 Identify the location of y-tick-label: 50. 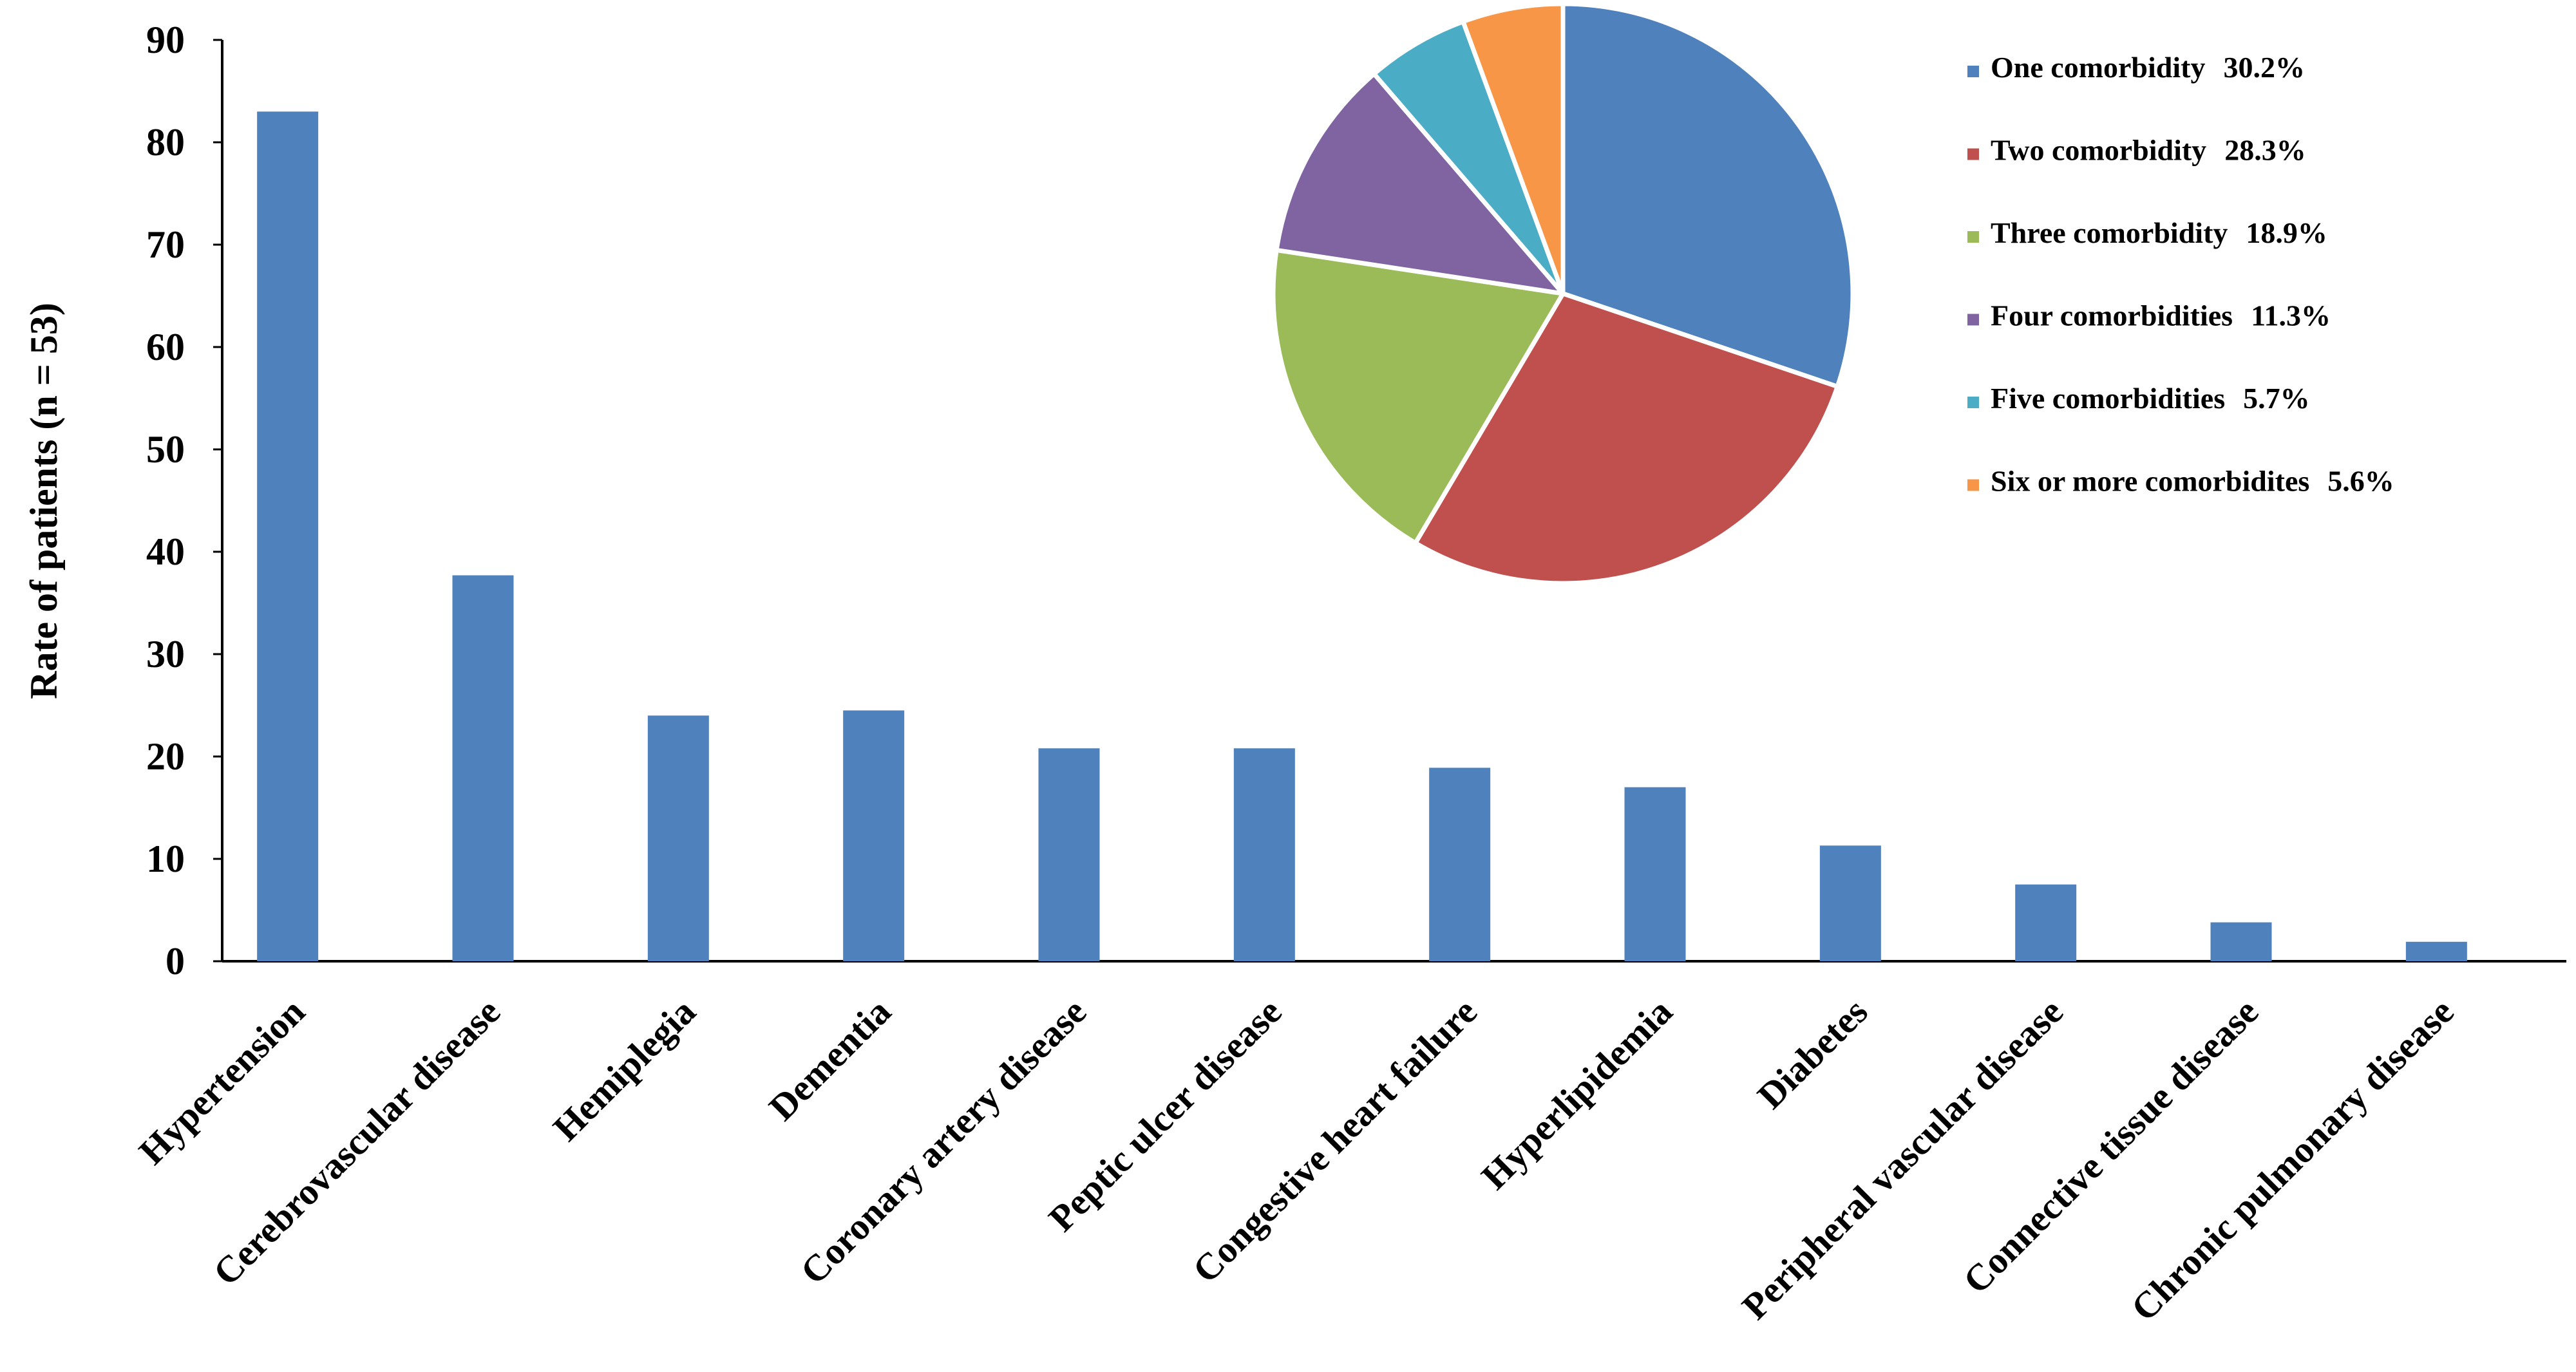
(166, 449).